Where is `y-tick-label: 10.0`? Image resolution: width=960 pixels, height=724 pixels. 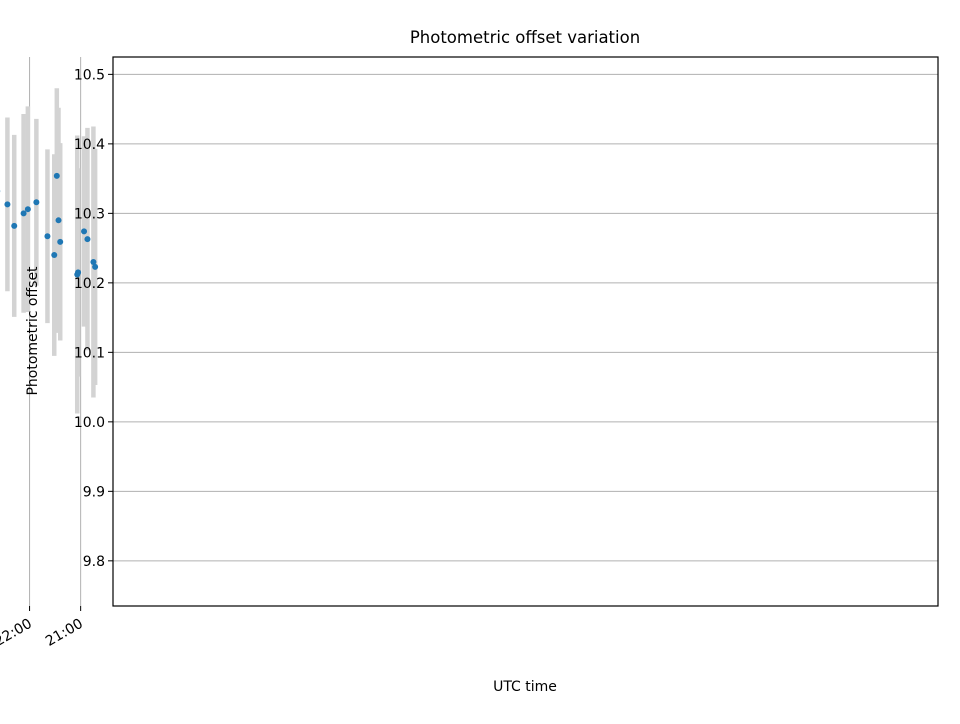
y-tick-label: 10.0 is located at coordinates (89, 423).